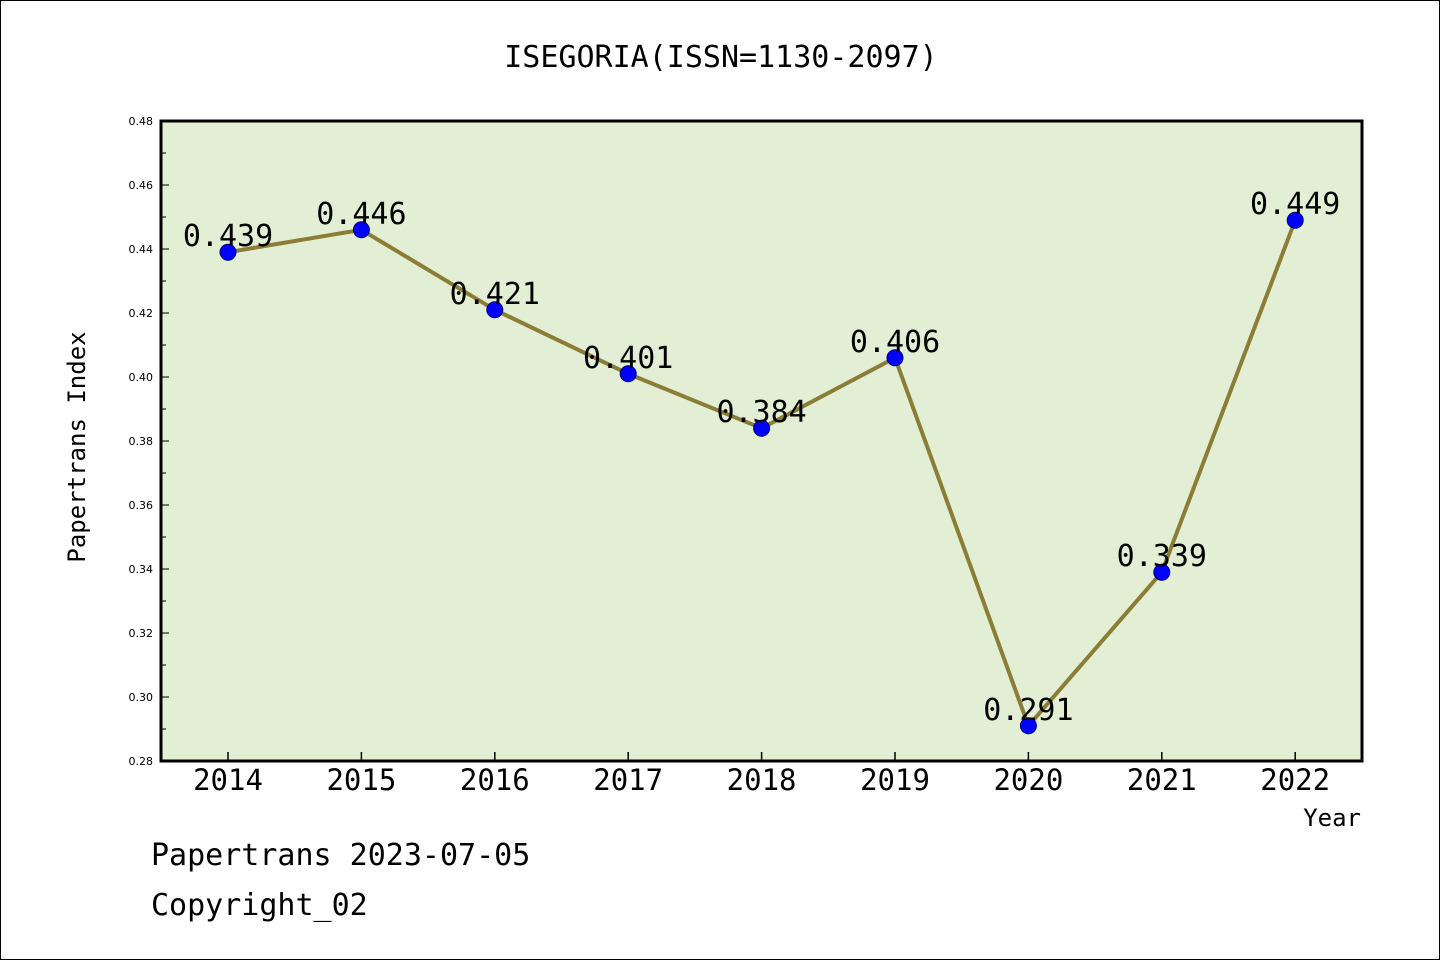 The width and height of the screenshot is (1440, 961). Describe the element at coordinates (141, 377) in the screenshot. I see `y-tick-label: 0.40` at that location.